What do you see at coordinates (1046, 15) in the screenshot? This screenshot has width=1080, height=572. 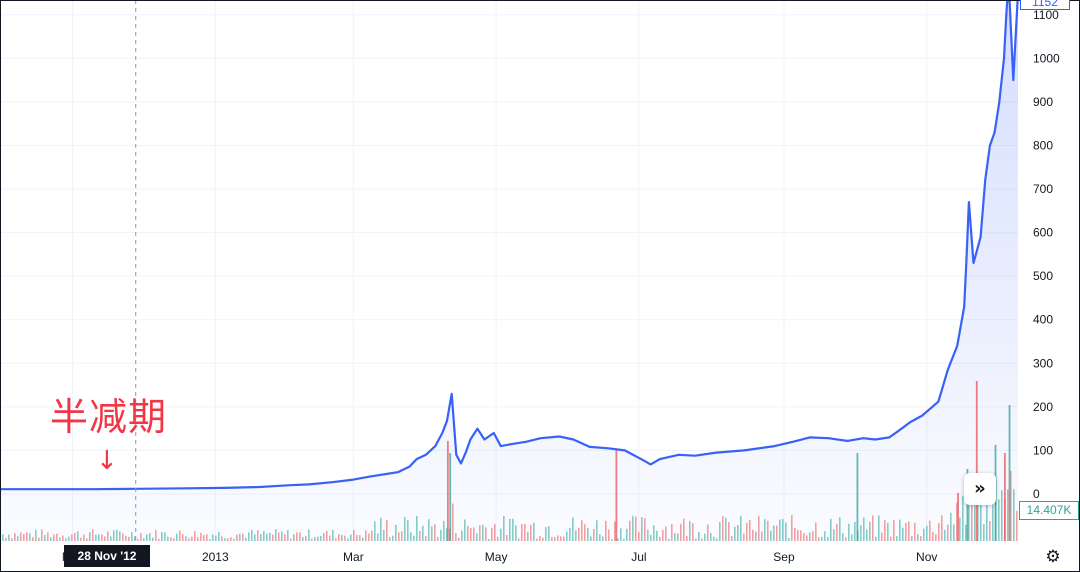 I see `y-tick-label: 1100` at bounding box center [1046, 15].